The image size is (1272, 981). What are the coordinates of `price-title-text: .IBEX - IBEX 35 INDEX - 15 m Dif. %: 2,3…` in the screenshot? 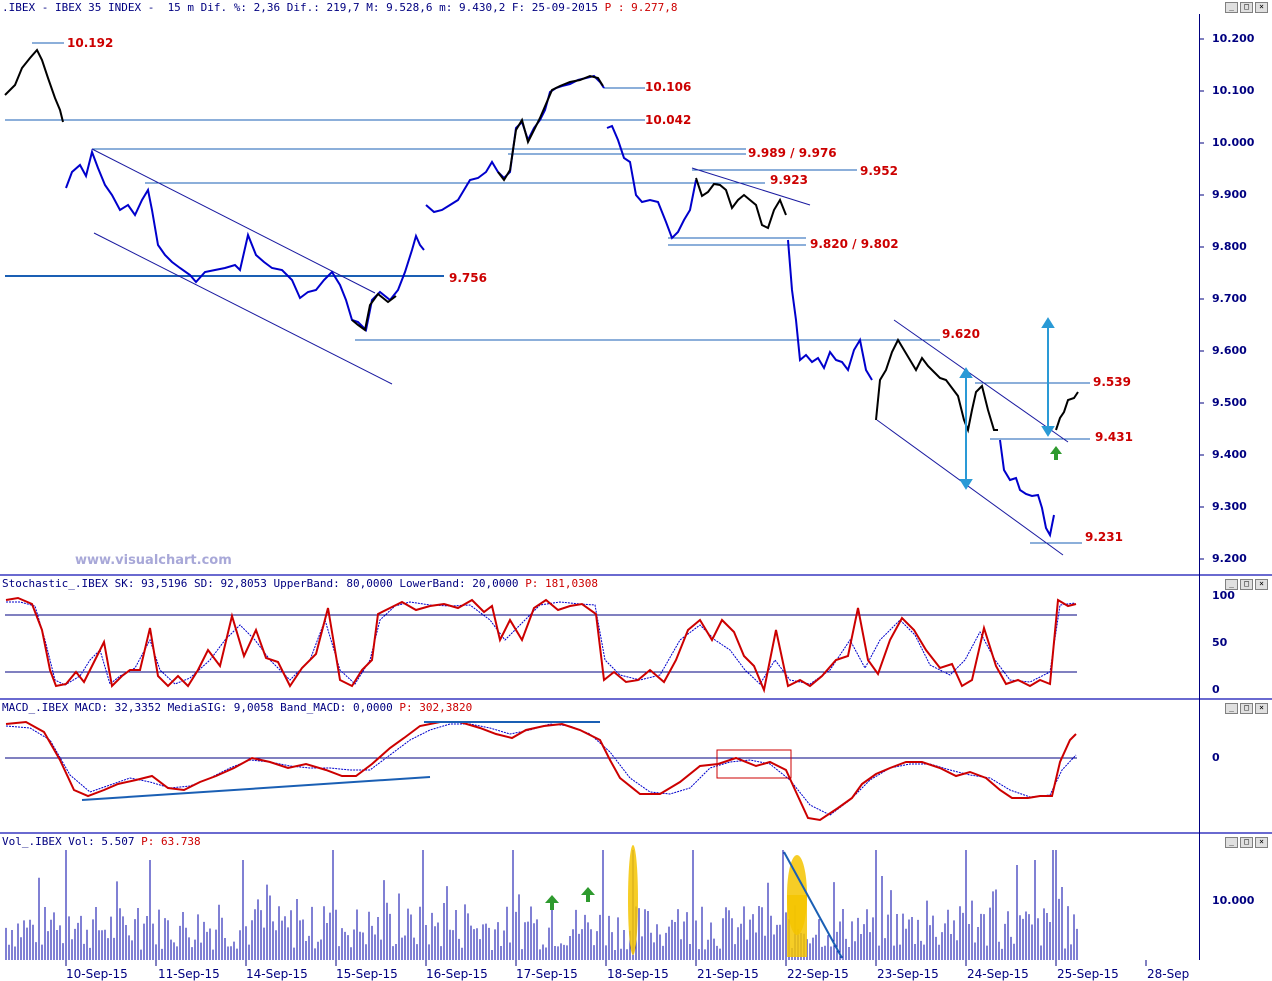 It's located at (300, 7).